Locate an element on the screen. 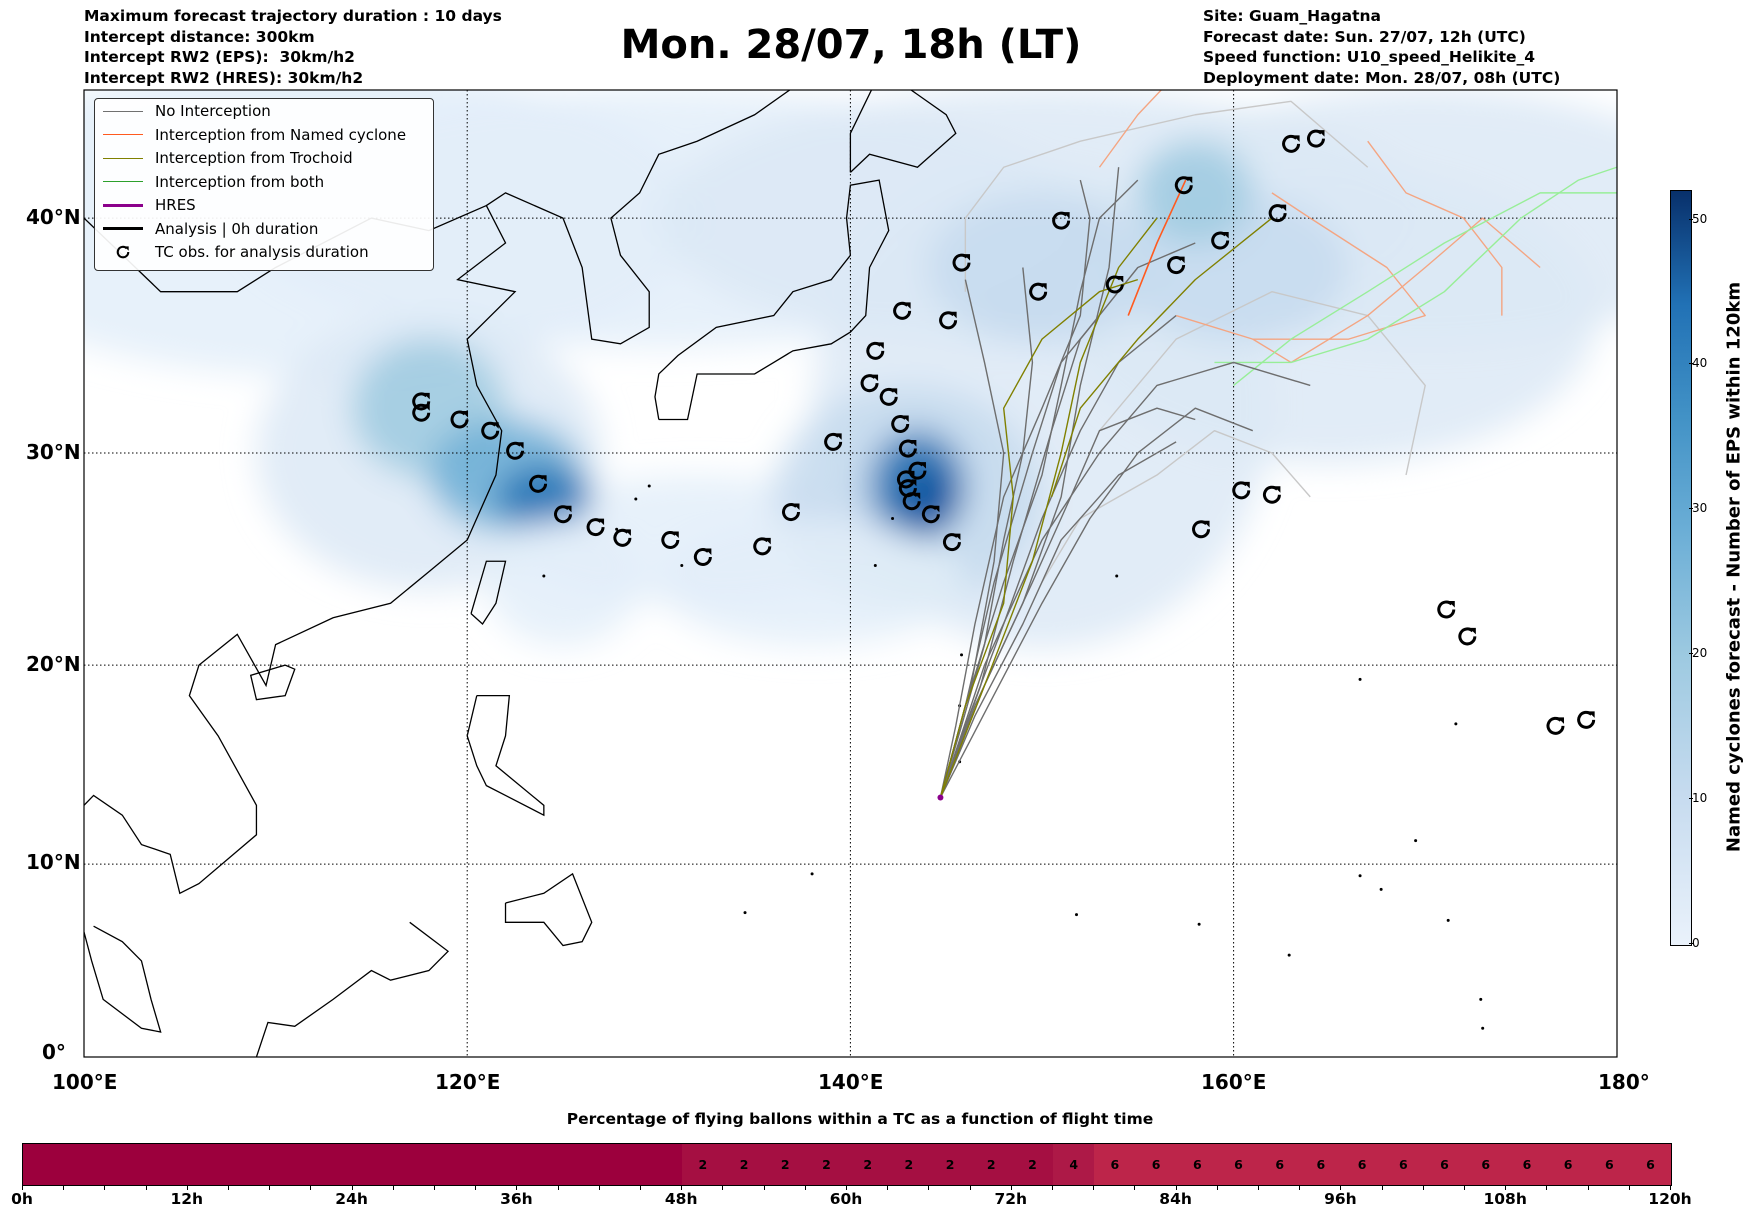 The image size is (1748, 1213). flight-time-tick-label: 0h is located at coordinates (22, 1199).